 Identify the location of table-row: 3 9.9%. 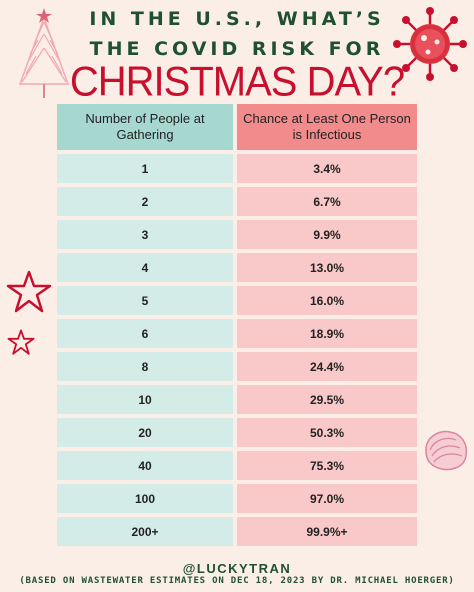
(237, 234).